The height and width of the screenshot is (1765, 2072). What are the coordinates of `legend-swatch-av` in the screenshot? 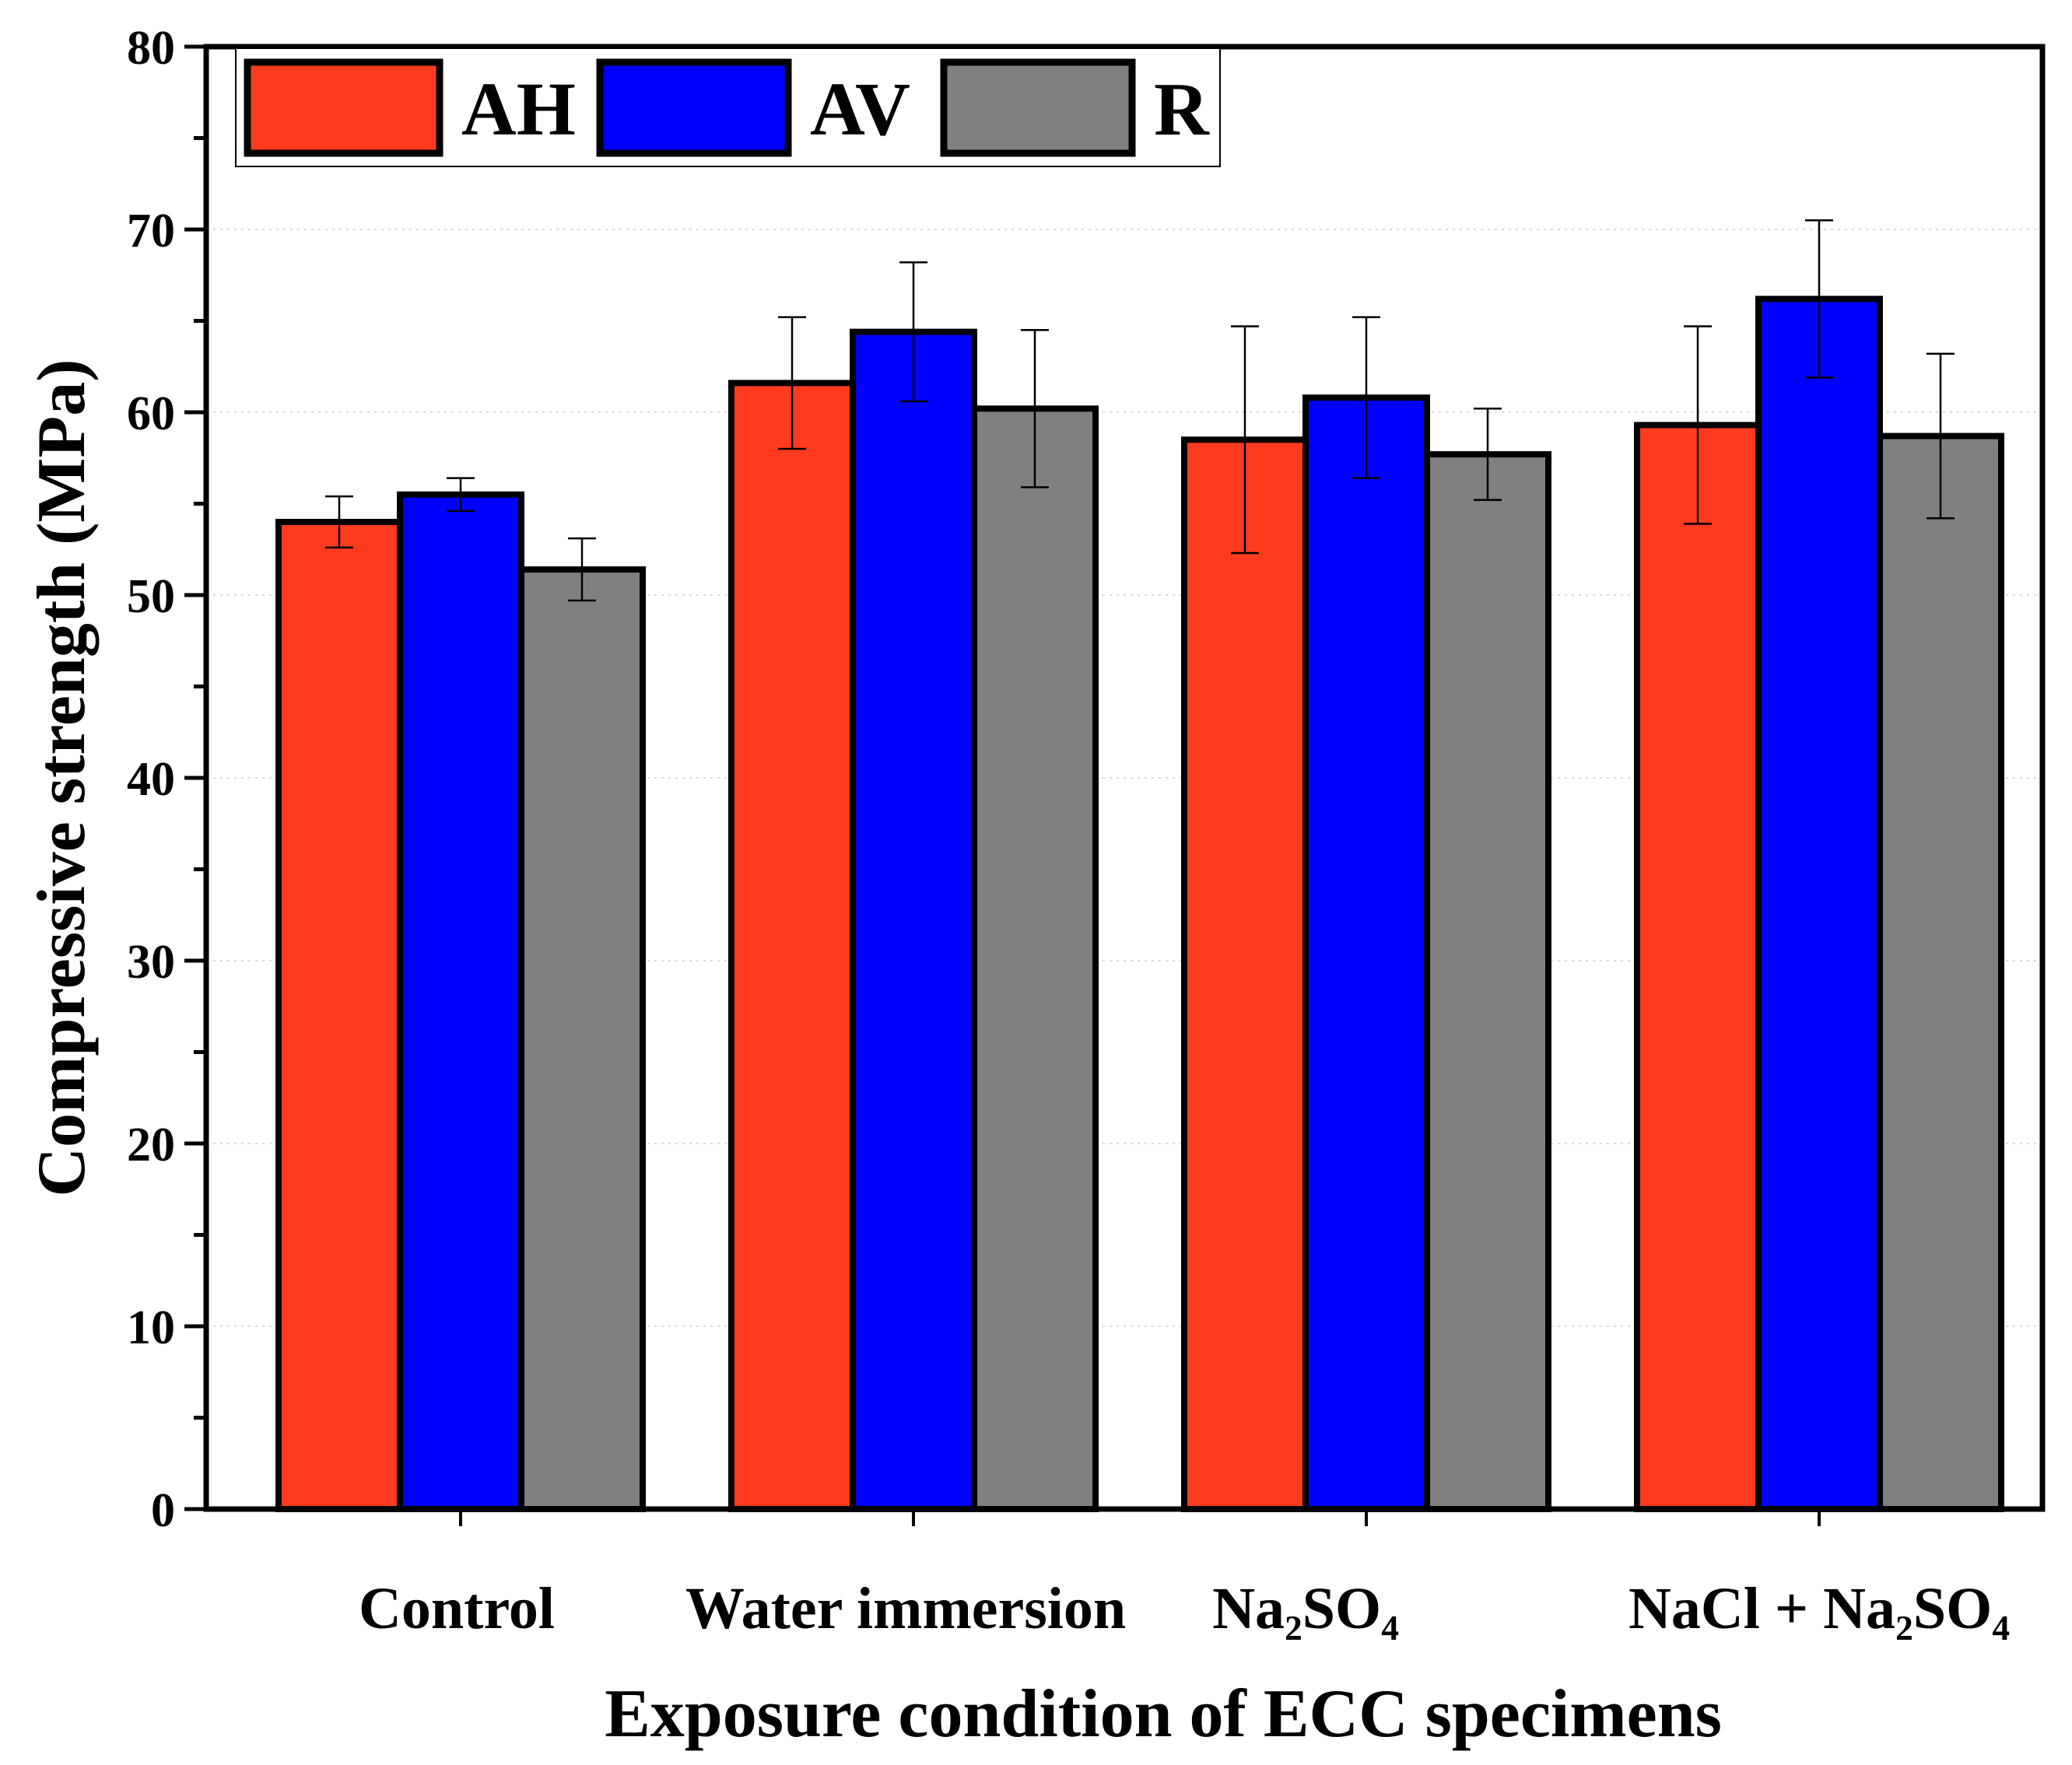 It's located at (694, 108).